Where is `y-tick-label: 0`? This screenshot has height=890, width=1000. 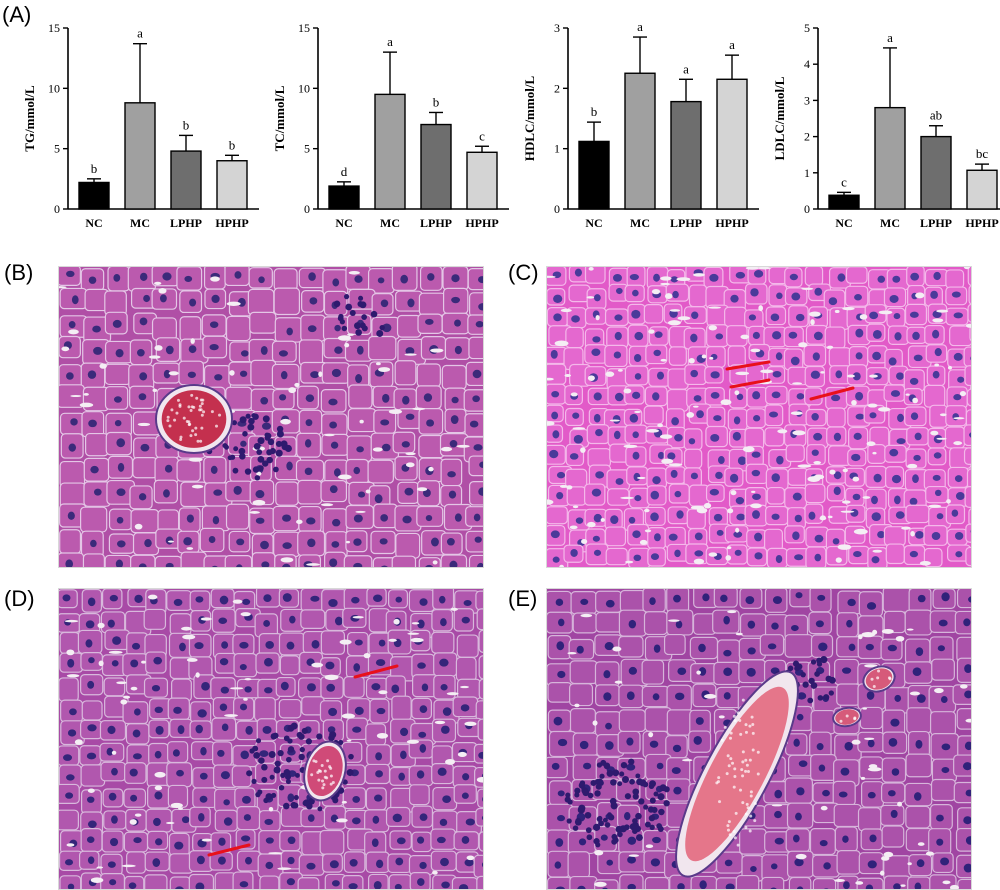 y-tick-label: 0 is located at coordinates (557, 209).